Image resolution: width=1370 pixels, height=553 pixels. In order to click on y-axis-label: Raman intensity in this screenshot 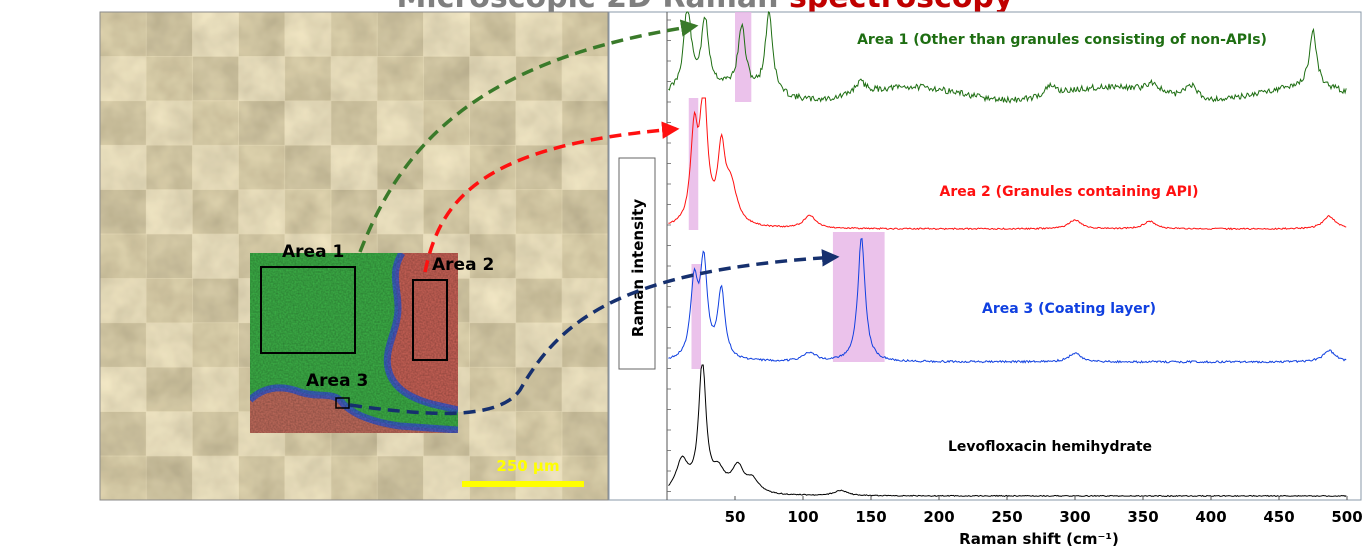, I will do `click(638, 268)`.